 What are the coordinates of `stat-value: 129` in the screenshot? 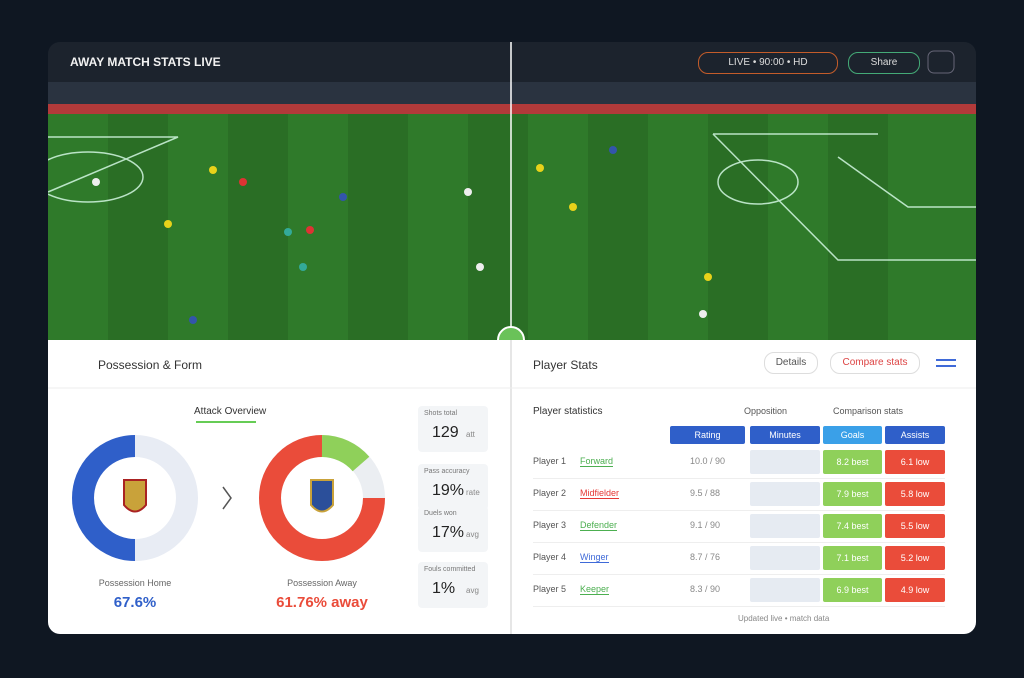 It's located at (445, 432).